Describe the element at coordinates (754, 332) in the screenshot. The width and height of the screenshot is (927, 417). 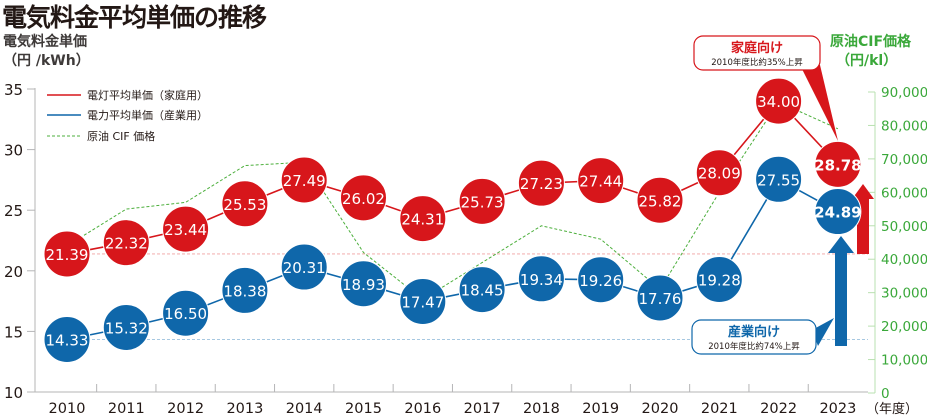
I see `industrial-callout-title: 産業向け` at that location.